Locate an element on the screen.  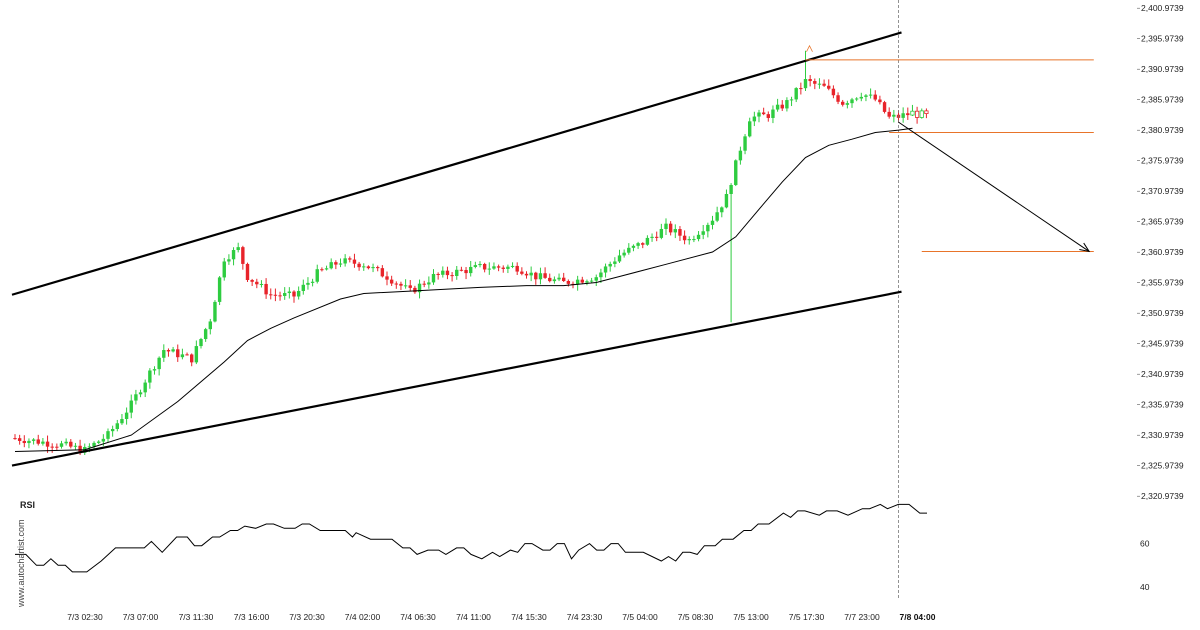
price-tick-label: 2,380.9739 is located at coordinates (1162, 130).